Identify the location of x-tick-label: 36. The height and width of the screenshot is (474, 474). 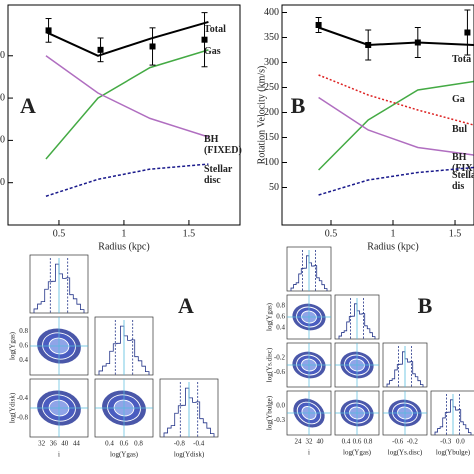
(54, 444).